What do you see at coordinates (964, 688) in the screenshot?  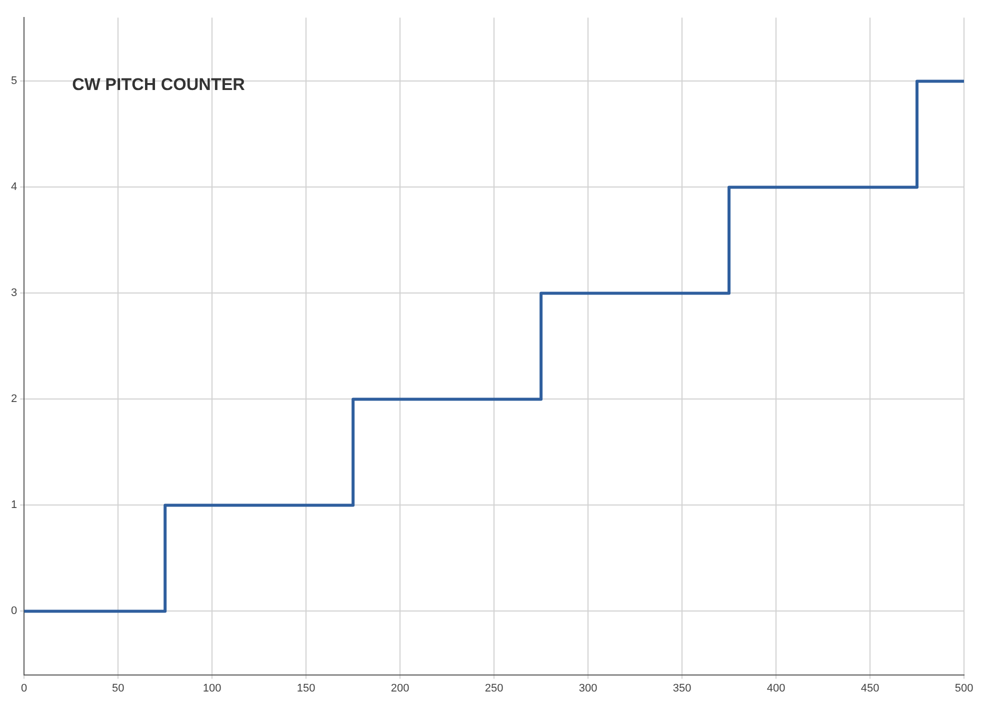 I see `x-tick-label: 500` at bounding box center [964, 688].